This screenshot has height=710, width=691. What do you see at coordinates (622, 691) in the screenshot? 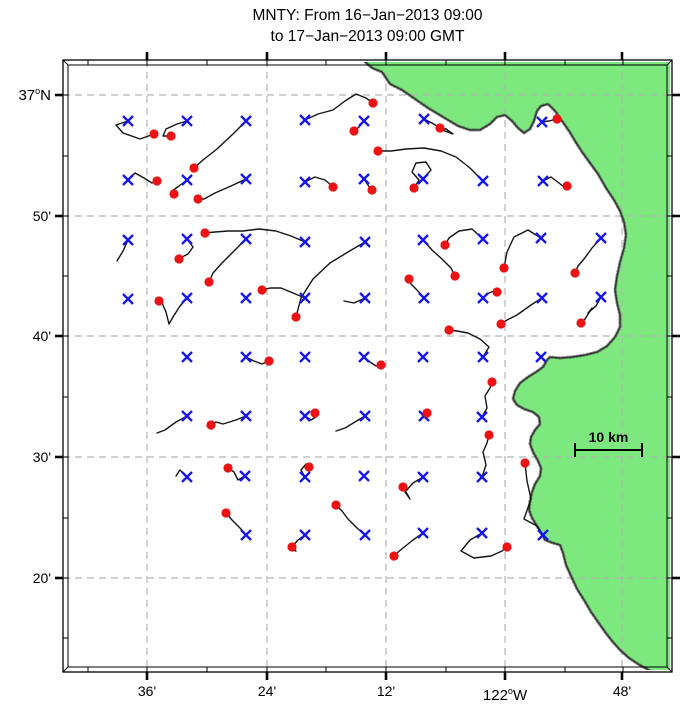
I see `x-tick-label: 48'` at bounding box center [622, 691].